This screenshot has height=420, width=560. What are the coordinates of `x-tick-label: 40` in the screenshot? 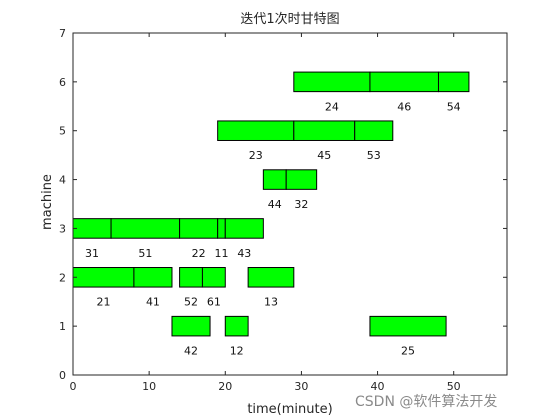 It's located at (378, 386).